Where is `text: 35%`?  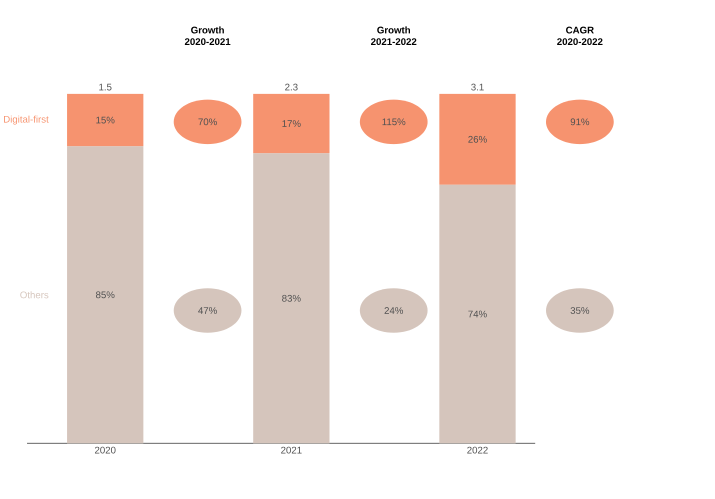 text: 35% is located at coordinates (580, 310).